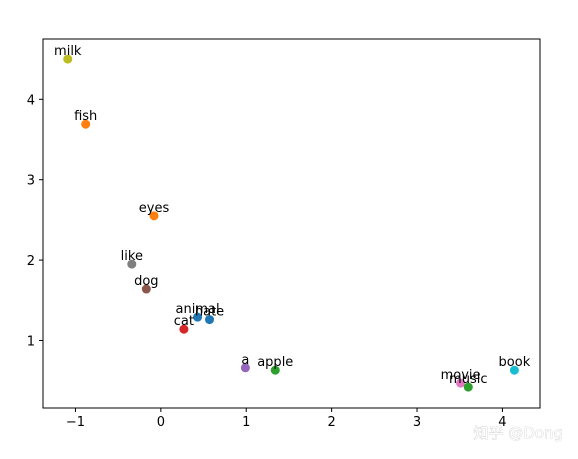  Describe the element at coordinates (184, 321) in the screenshot. I see `point-label-cat: cat` at that location.